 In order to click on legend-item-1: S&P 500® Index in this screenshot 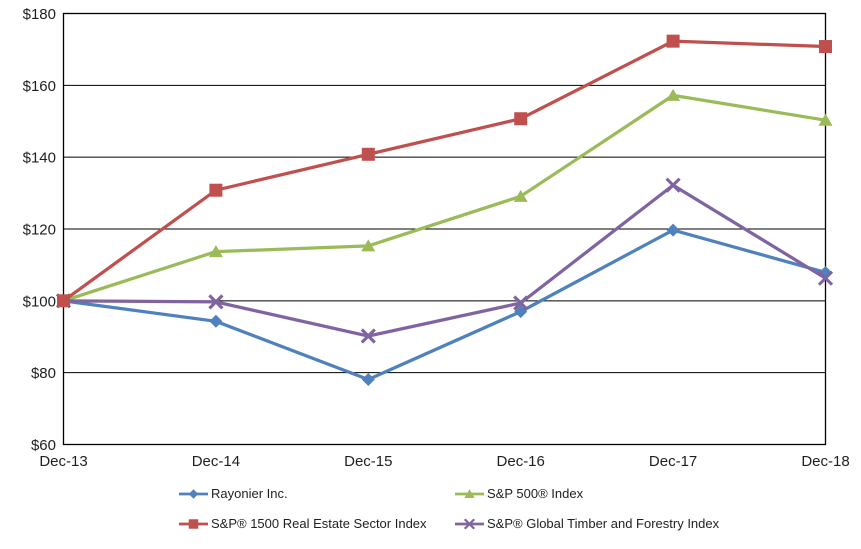, I will do `click(519, 494)`.